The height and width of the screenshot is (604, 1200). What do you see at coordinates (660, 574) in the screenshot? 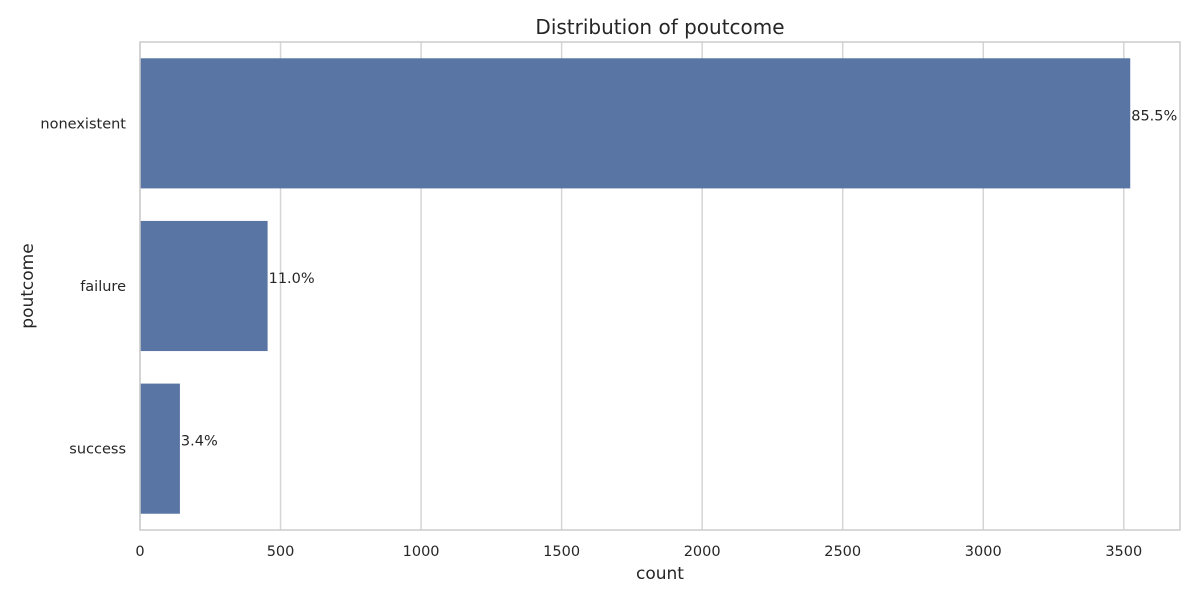
I see `x-axis-label: count` at bounding box center [660, 574].